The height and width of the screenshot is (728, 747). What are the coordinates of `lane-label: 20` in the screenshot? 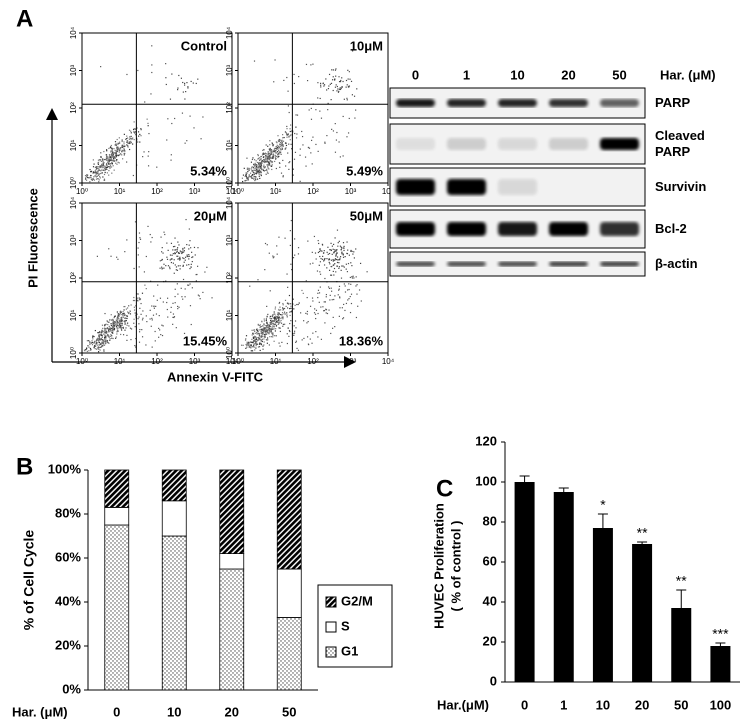 It's located at (568, 74).